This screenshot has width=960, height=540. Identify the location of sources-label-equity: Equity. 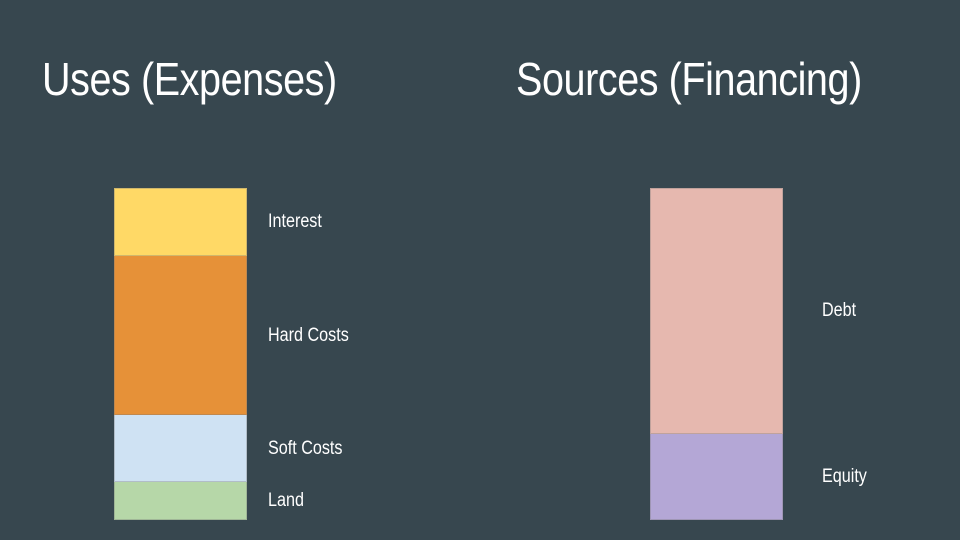
(844, 476).